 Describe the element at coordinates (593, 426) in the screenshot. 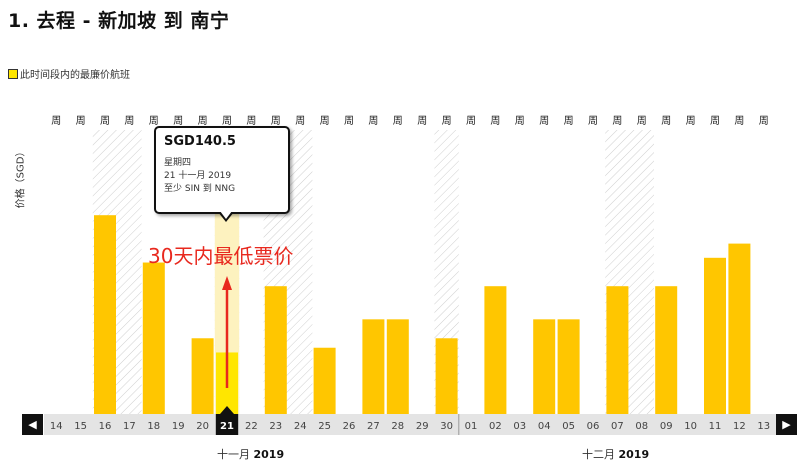

I see `date-tick-06: 06` at that location.